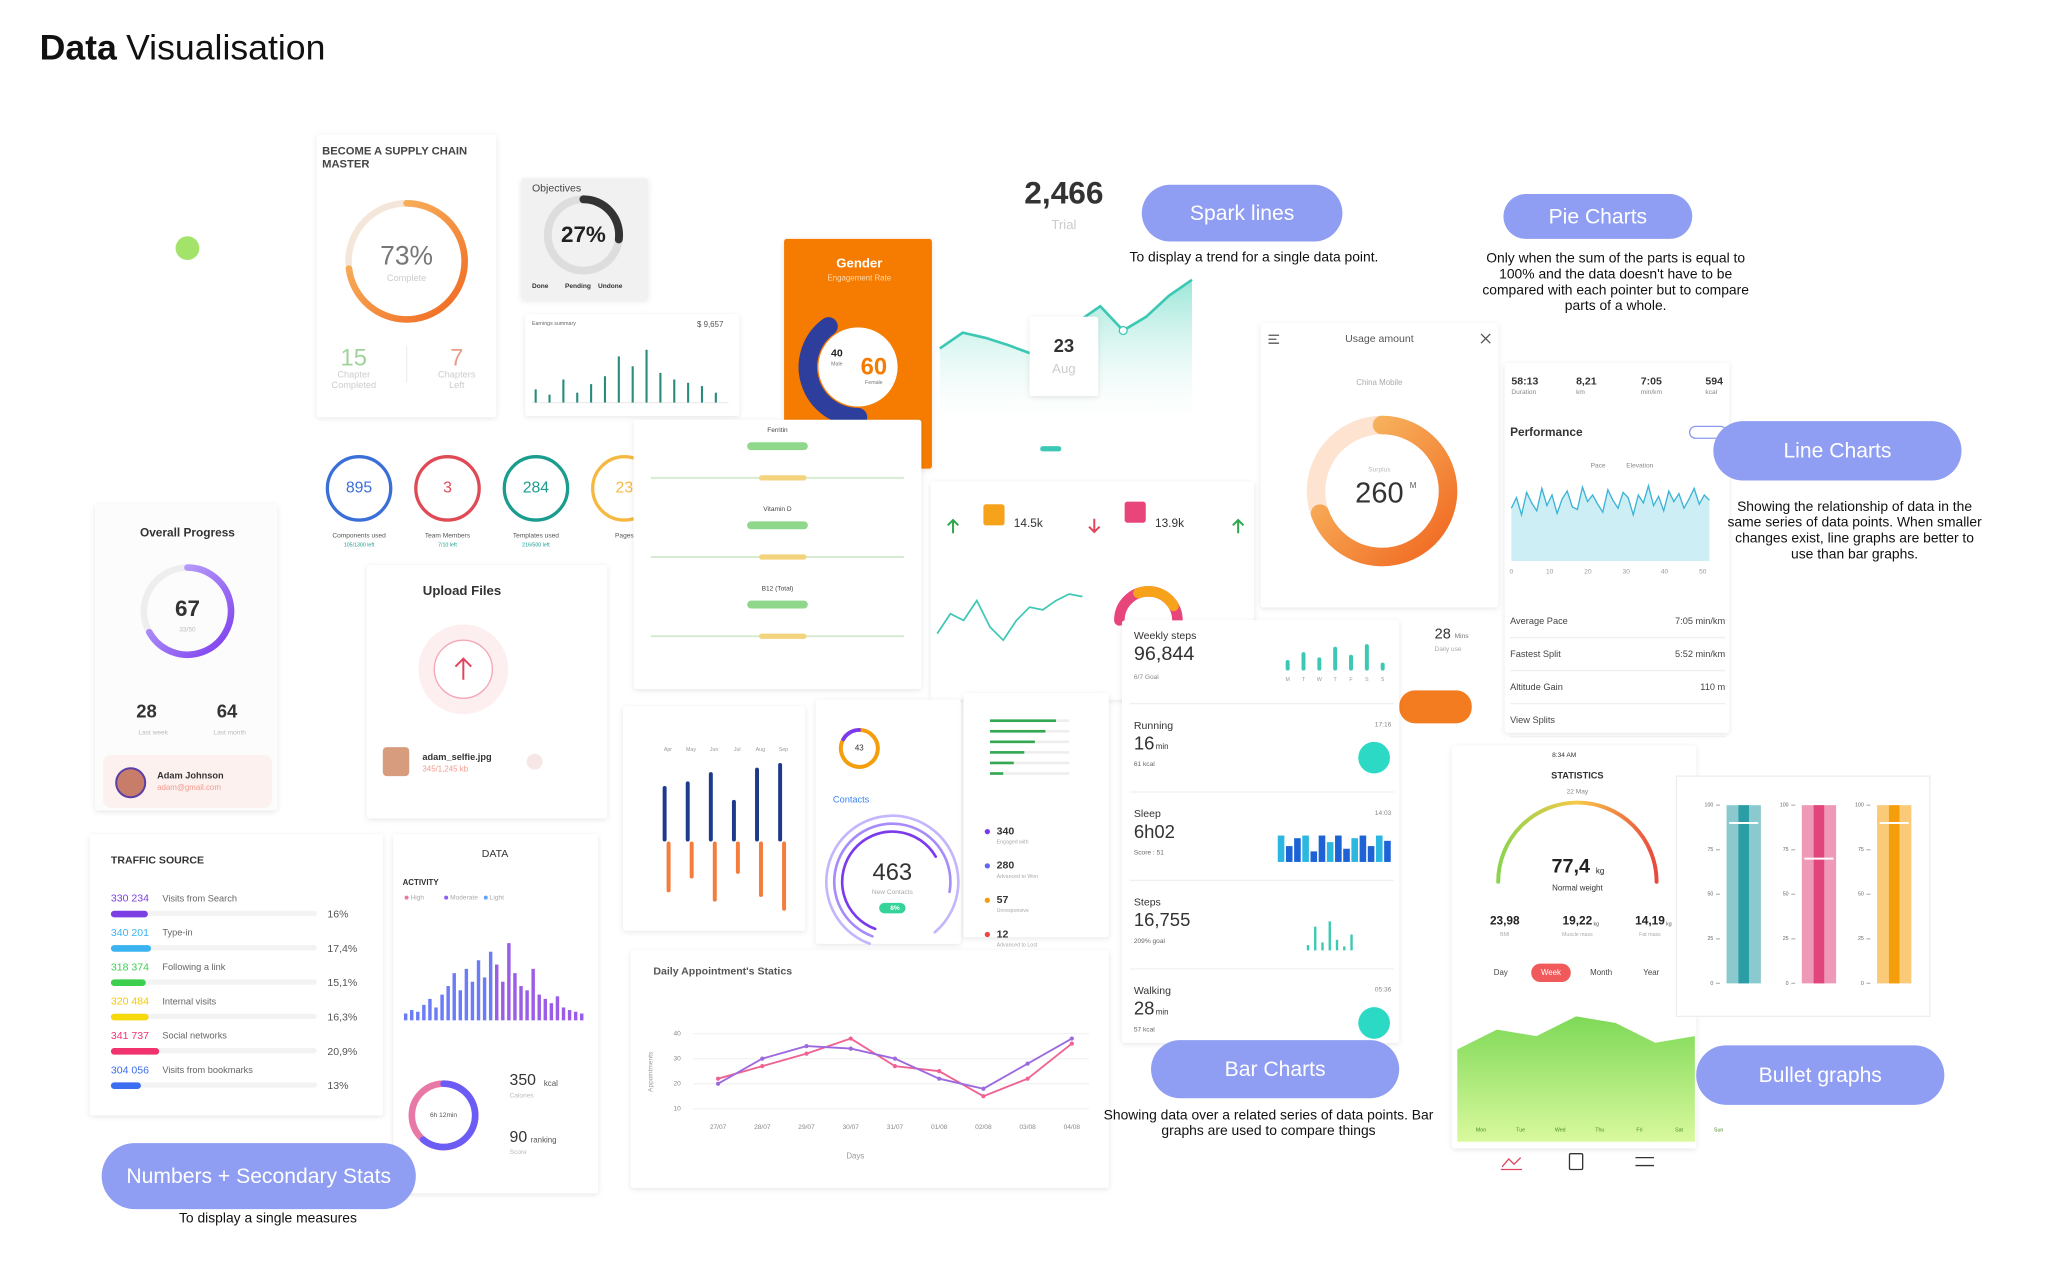  What do you see at coordinates (1819, 894) in the screenshot?
I see `measure` at bounding box center [1819, 894].